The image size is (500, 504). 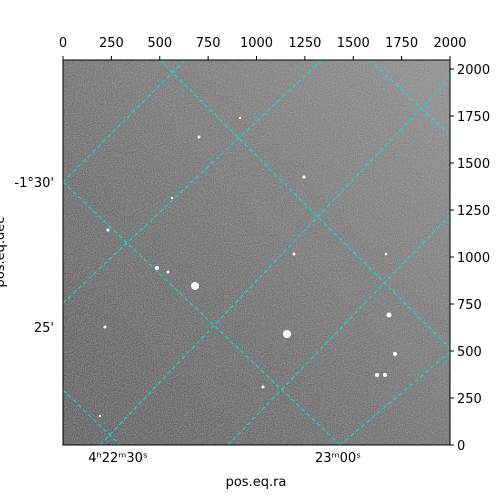 What do you see at coordinates (449, 43) in the screenshot?
I see `x-tick-label: 2000` at bounding box center [449, 43].